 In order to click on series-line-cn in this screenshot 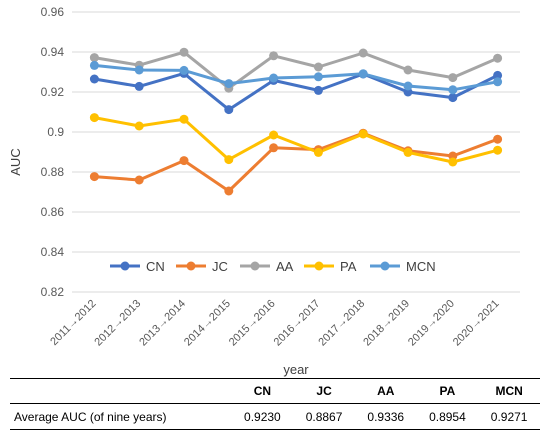, I will do `click(296, 91)`.